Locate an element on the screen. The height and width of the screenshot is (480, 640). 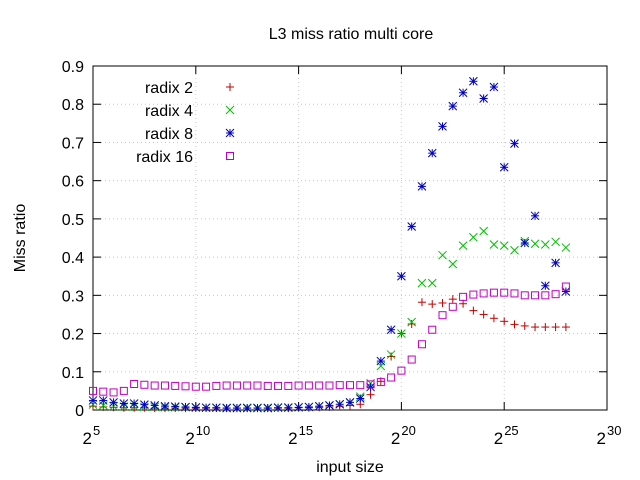
y-tick-label: 0.6 is located at coordinates (73, 182).